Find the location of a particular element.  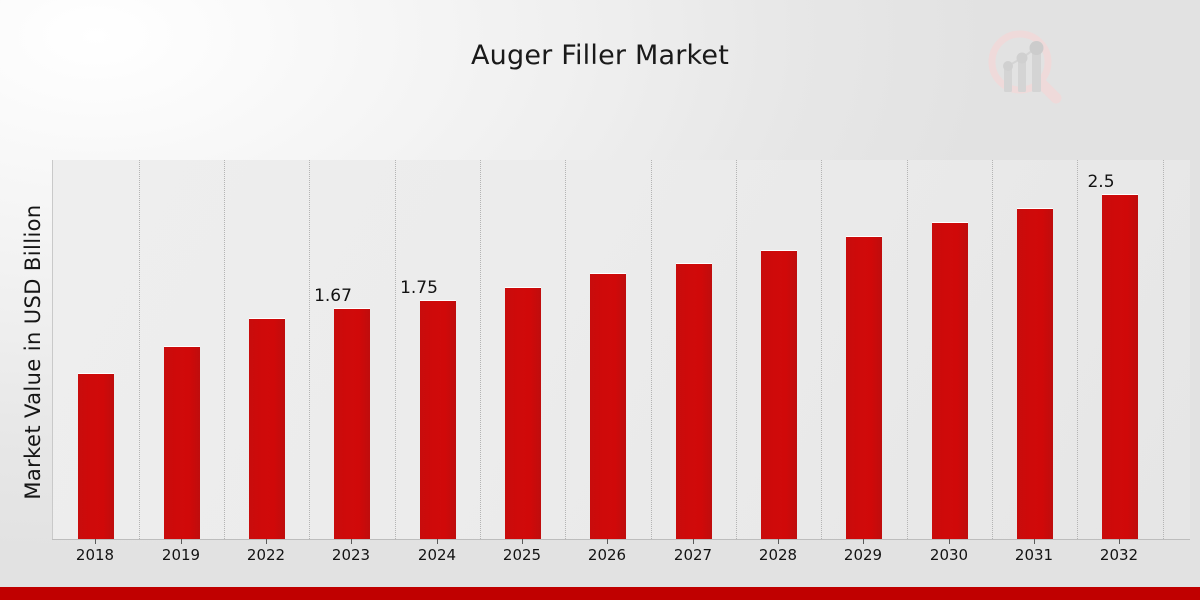

bar-2018 is located at coordinates (96, 456).